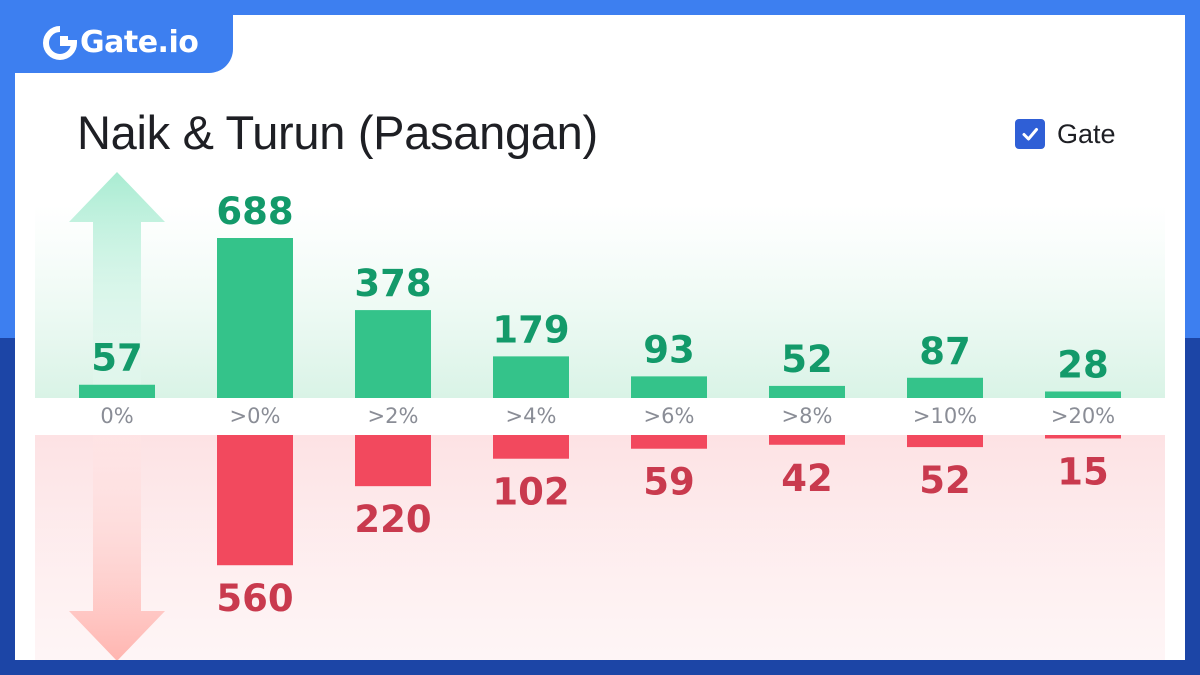 This screenshot has width=1200, height=675. Describe the element at coordinates (1083, 471) in the screenshot. I see `down-value-label: 15` at that location.